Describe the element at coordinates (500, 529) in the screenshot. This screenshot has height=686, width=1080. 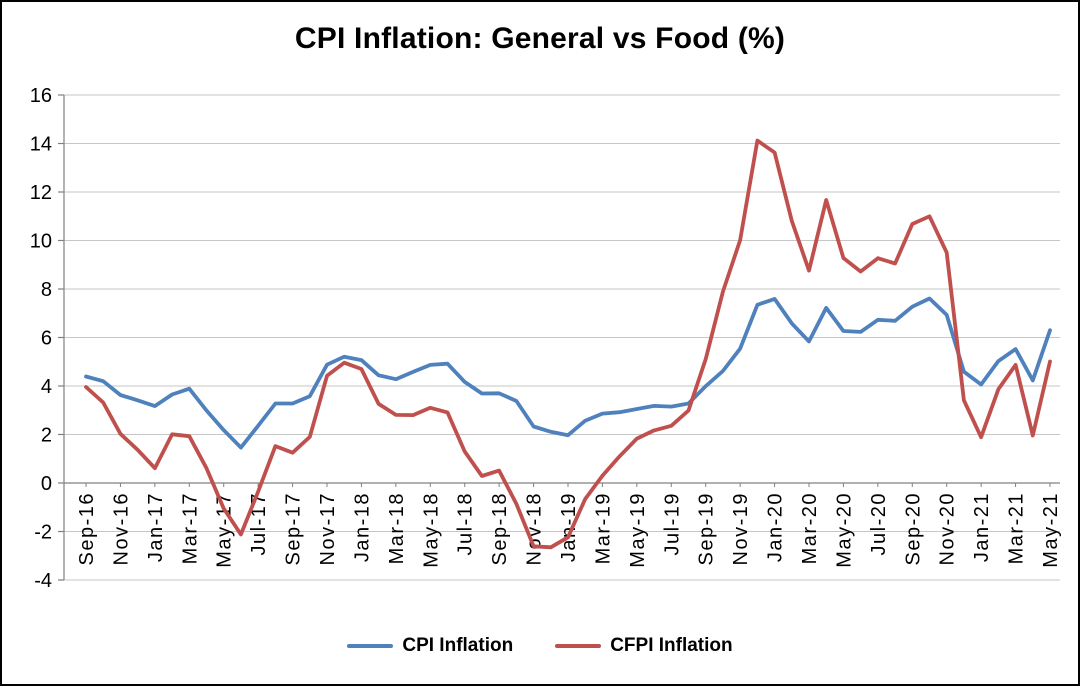
I see `x-tick-label: Sep-18` at that location.